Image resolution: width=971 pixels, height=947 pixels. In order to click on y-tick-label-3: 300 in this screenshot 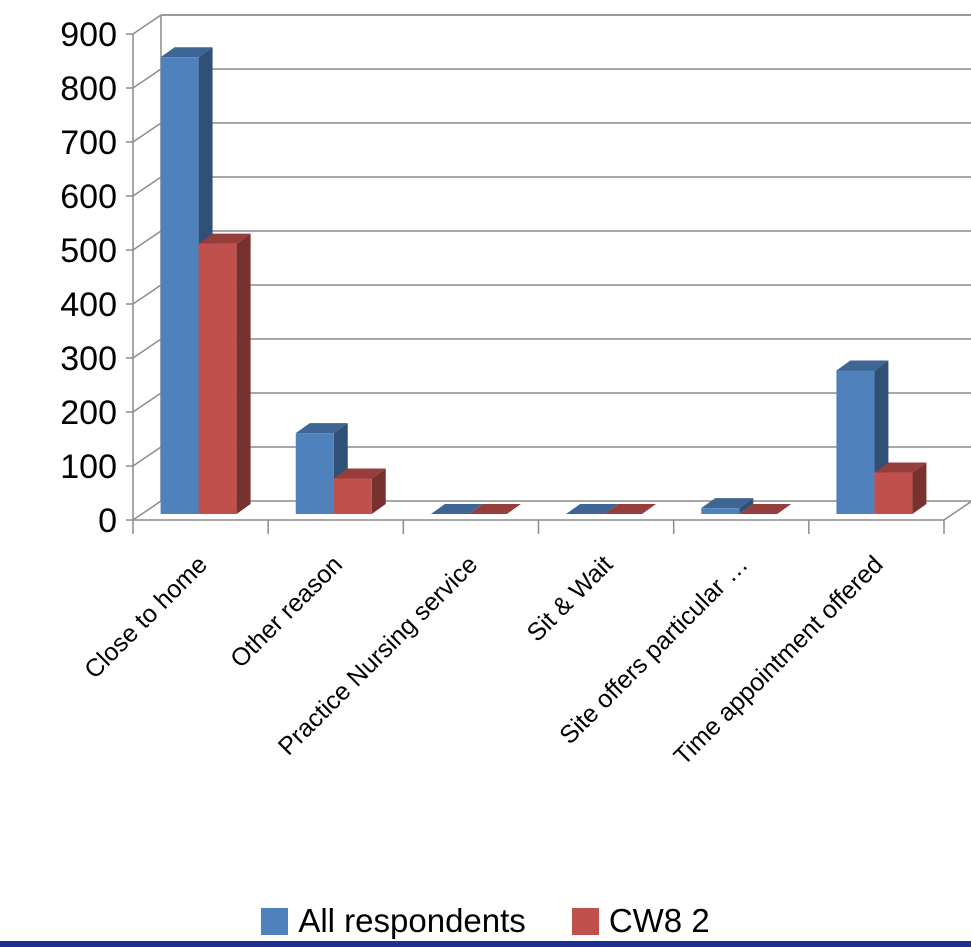, I will do `click(88, 359)`.